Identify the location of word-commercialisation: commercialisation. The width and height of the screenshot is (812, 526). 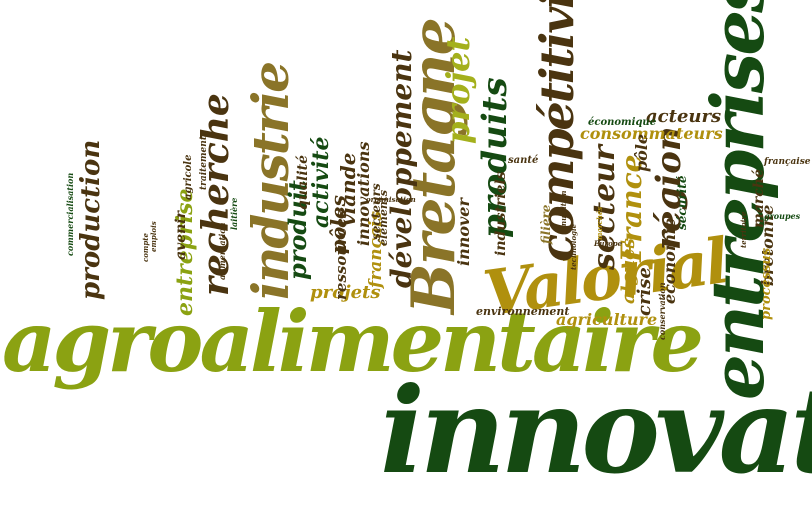
(70, 214).